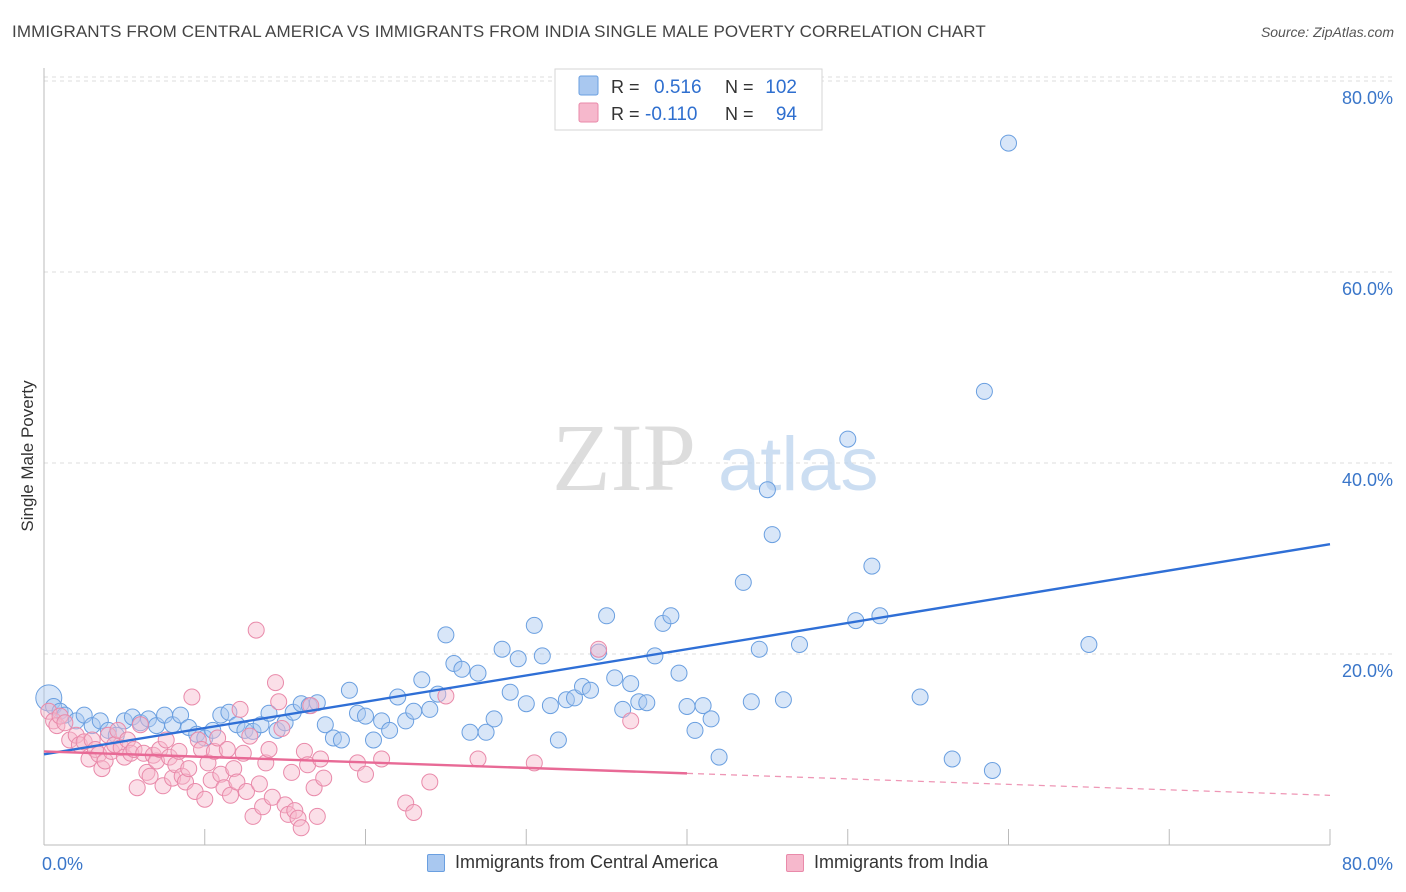 The width and height of the screenshot is (1406, 892). Describe the element at coordinates (739, 114) in the screenshot. I see `legend-n-label-pink: N =` at that location.